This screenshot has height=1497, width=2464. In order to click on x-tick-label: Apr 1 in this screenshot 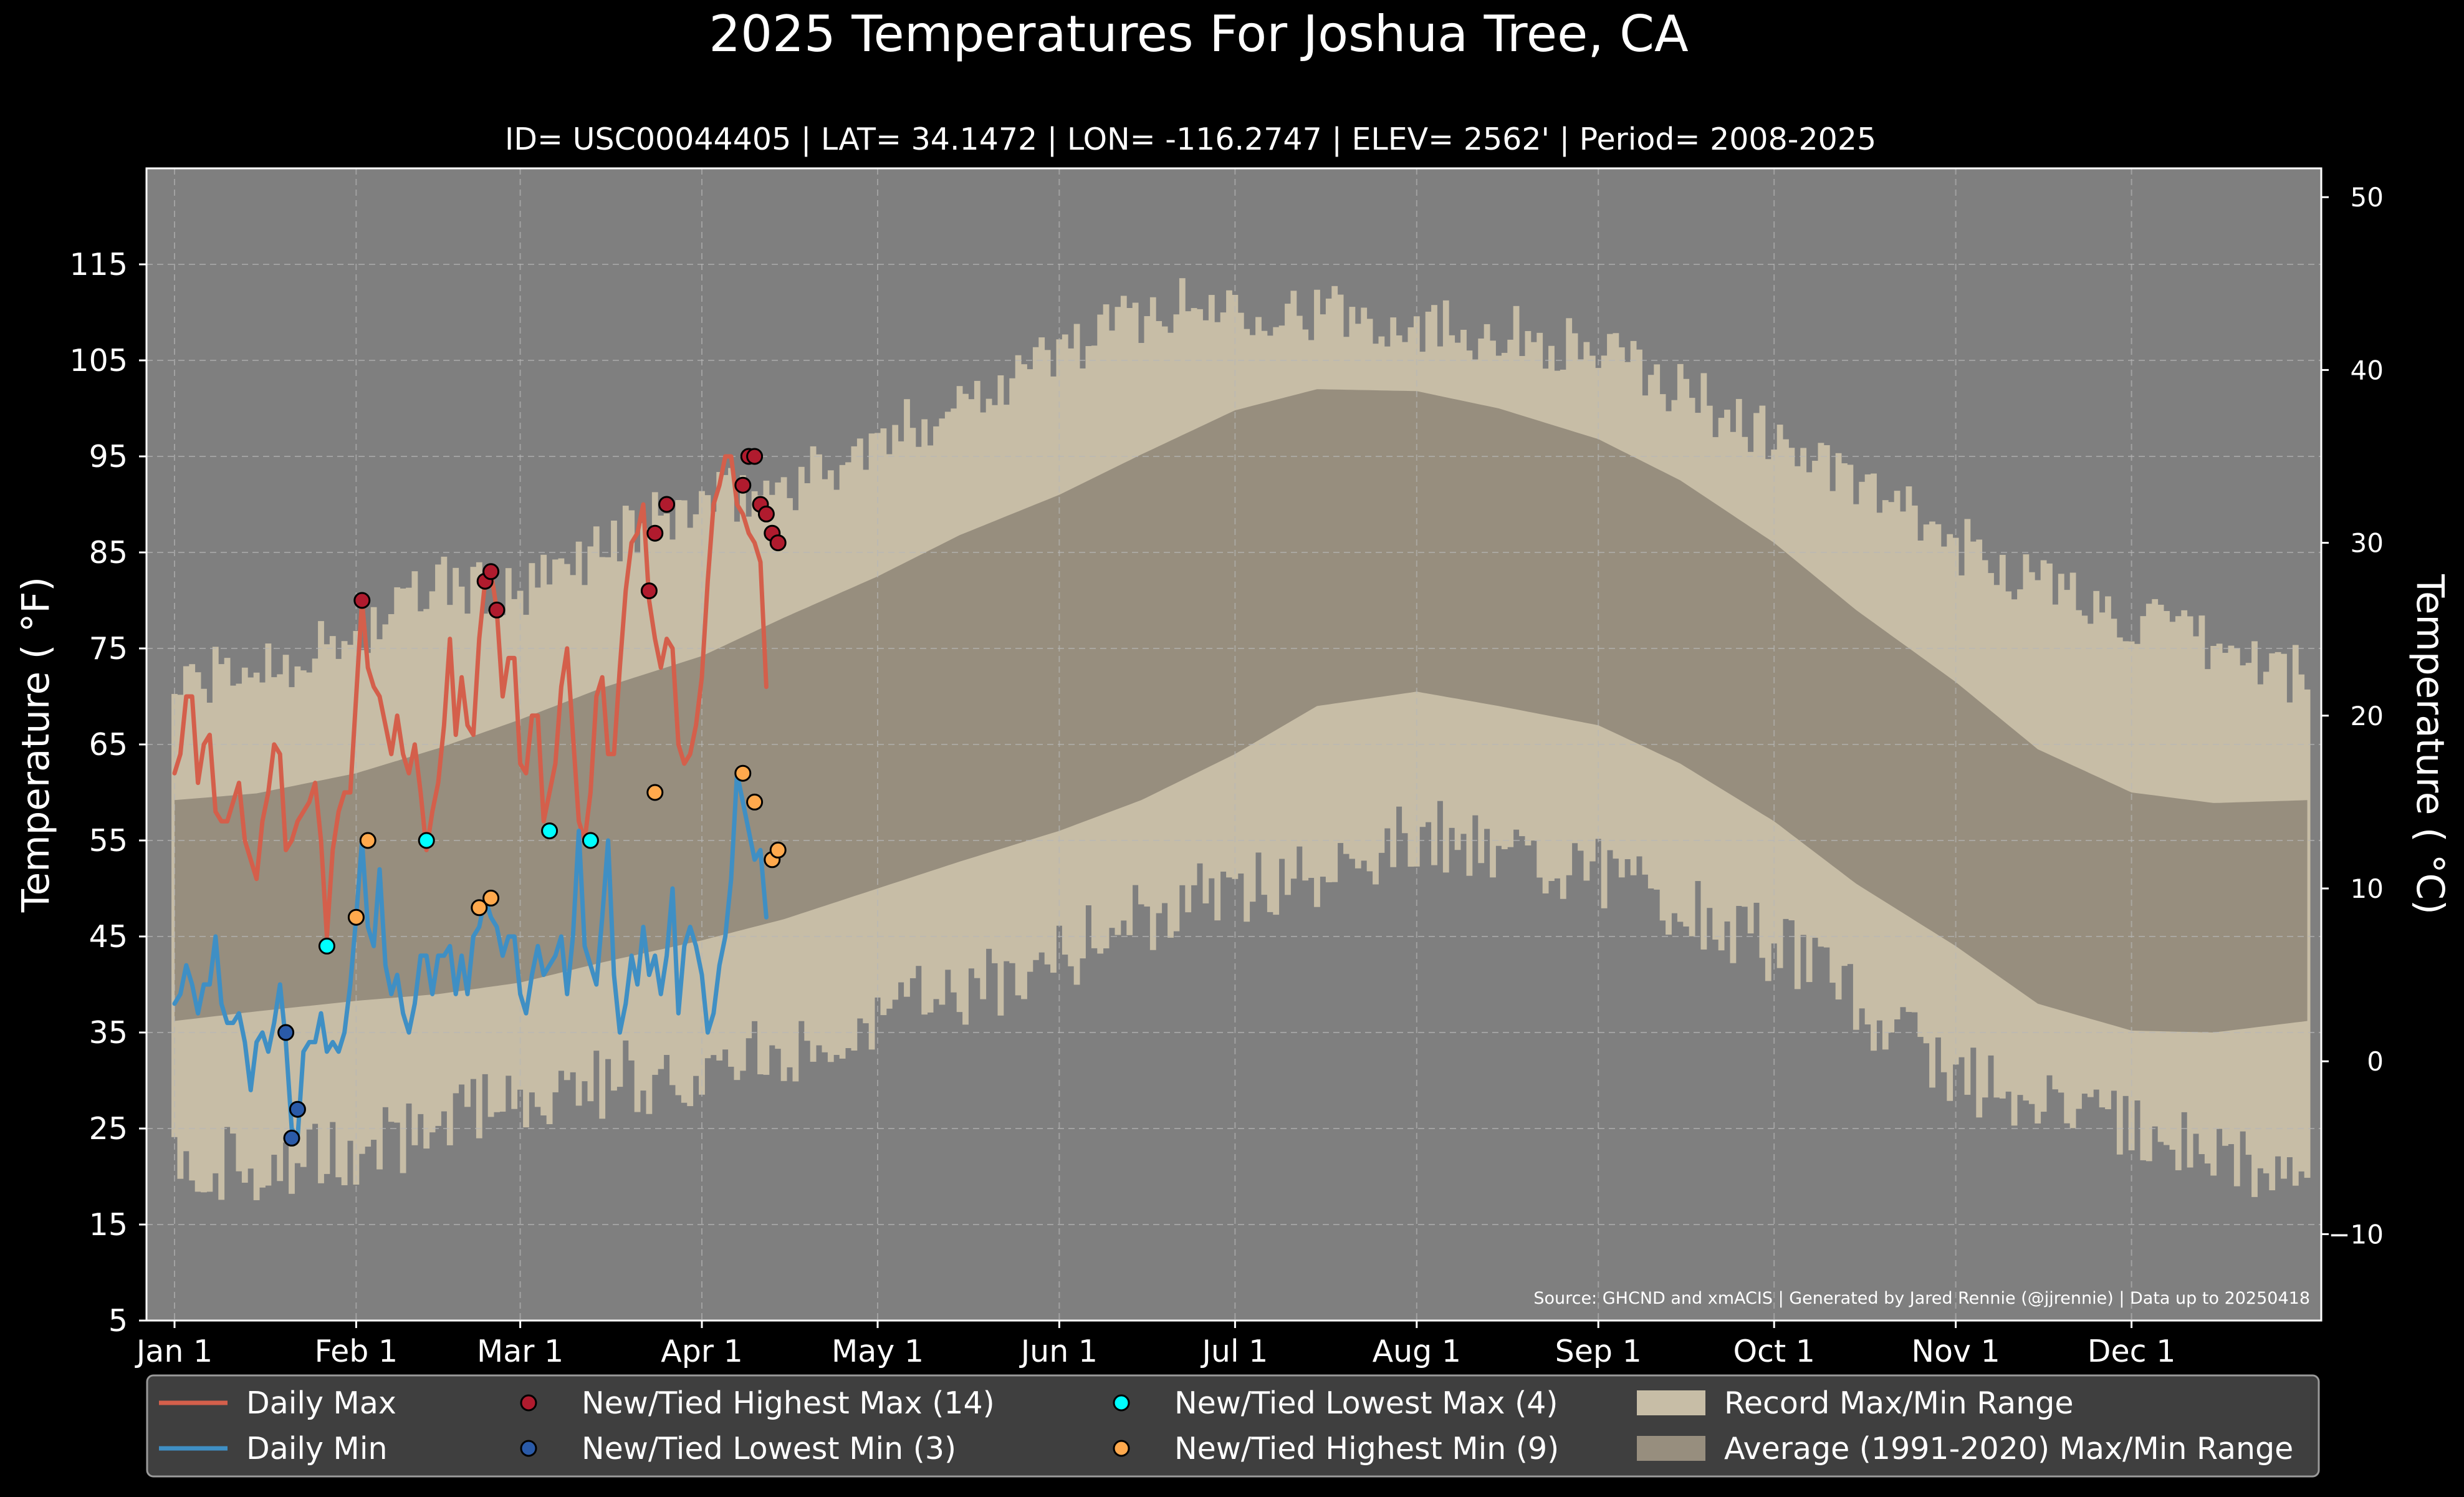, I will do `click(702, 1351)`.